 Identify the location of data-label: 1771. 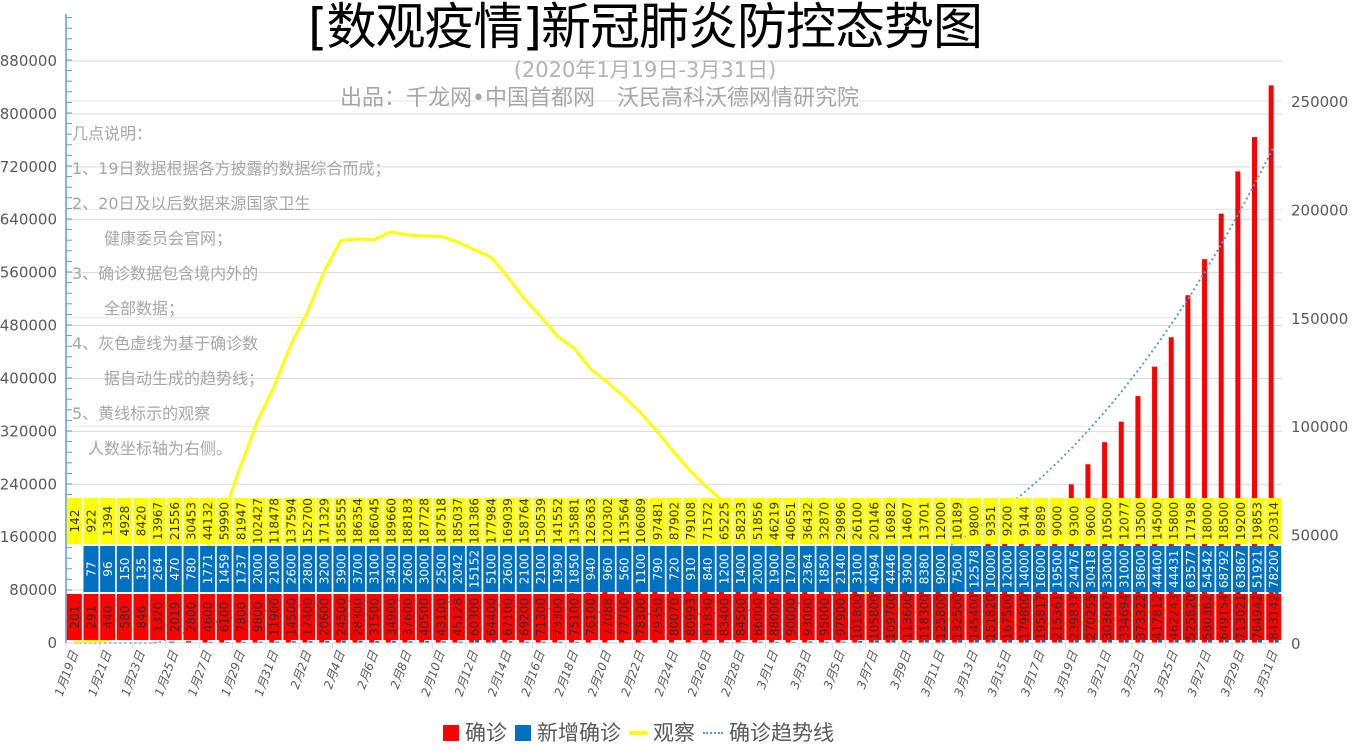
(208, 569).